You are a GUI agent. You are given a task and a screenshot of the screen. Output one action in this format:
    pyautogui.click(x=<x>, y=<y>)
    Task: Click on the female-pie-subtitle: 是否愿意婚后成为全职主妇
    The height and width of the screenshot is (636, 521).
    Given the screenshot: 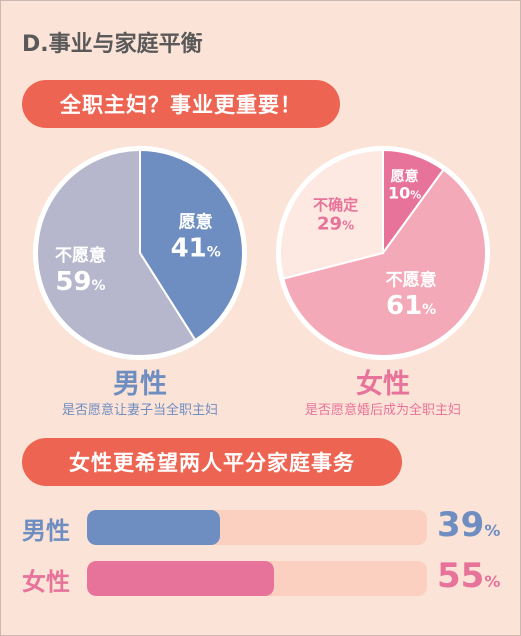 What is the action you would take?
    pyautogui.click(x=382, y=410)
    